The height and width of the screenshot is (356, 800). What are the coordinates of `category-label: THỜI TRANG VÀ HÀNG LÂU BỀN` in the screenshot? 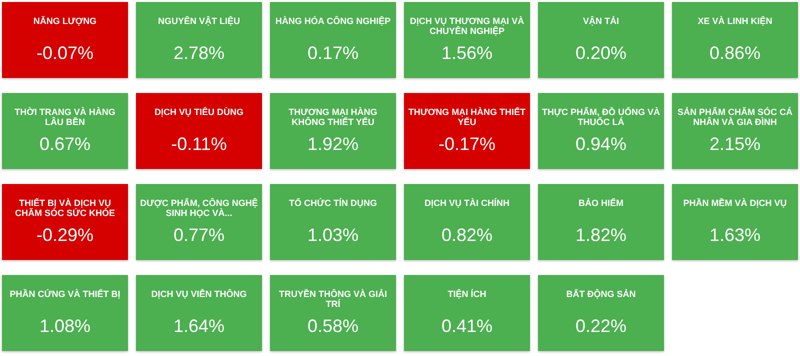 It's located at (65, 117).